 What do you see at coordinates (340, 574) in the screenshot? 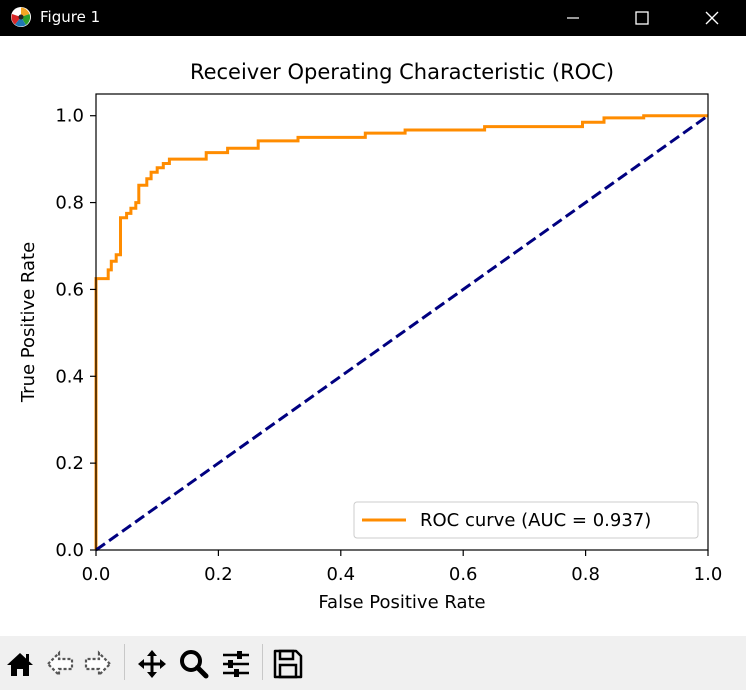
I see `x-tick-label: 0.4` at bounding box center [340, 574].